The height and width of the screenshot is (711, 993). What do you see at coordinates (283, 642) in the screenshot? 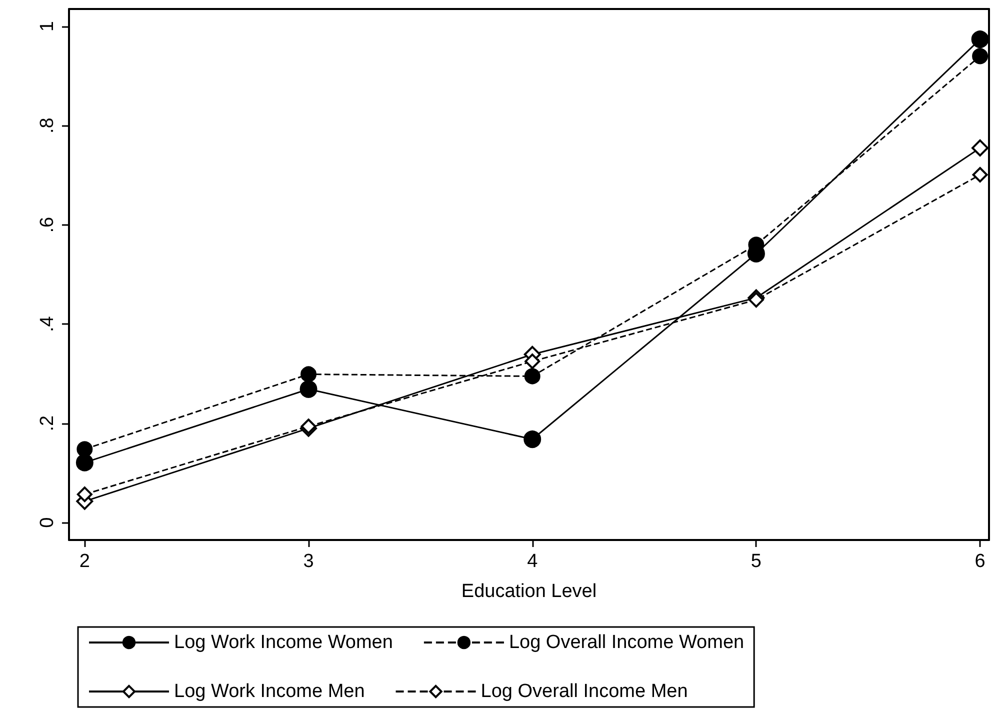
I see `legend-label: Log Work Income Women` at bounding box center [283, 642].